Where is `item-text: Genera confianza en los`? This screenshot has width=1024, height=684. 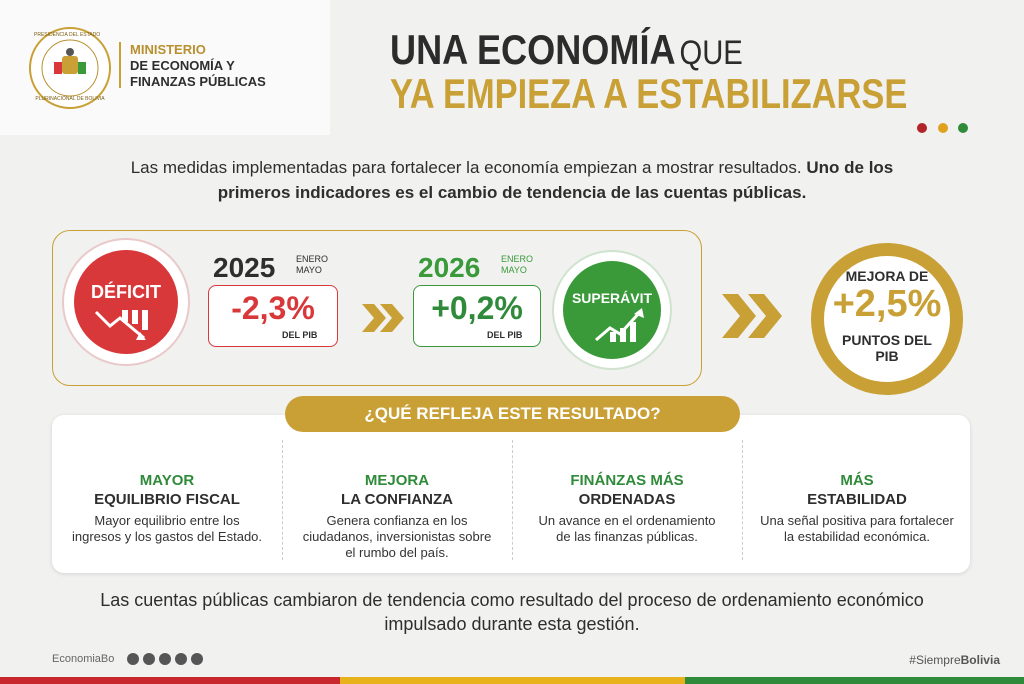
item-text: Genera confianza en los is located at coordinates (397, 520).